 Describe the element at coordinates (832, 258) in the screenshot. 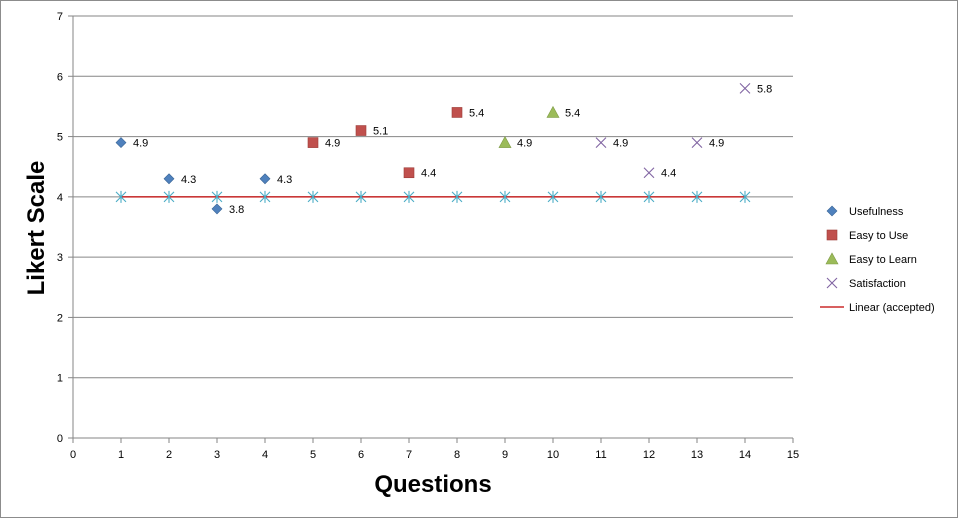

I see `legend-swatch-easy-to-learn` at that location.